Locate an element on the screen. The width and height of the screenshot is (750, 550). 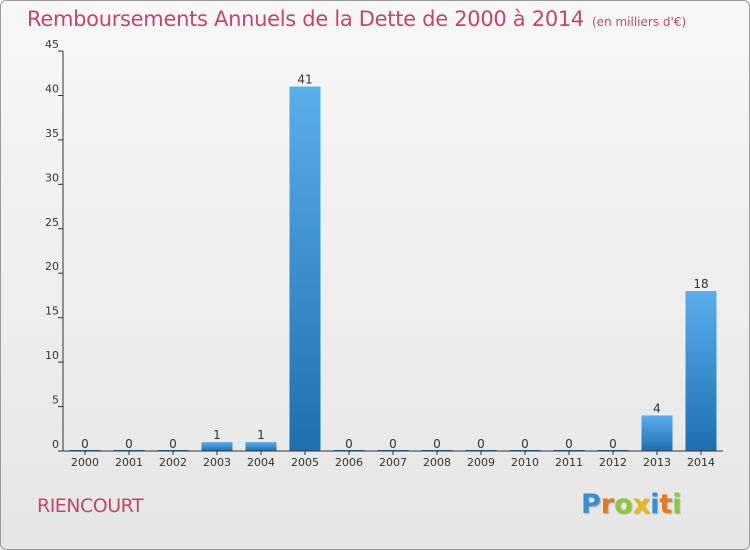
bar-2005 is located at coordinates (305, 269).